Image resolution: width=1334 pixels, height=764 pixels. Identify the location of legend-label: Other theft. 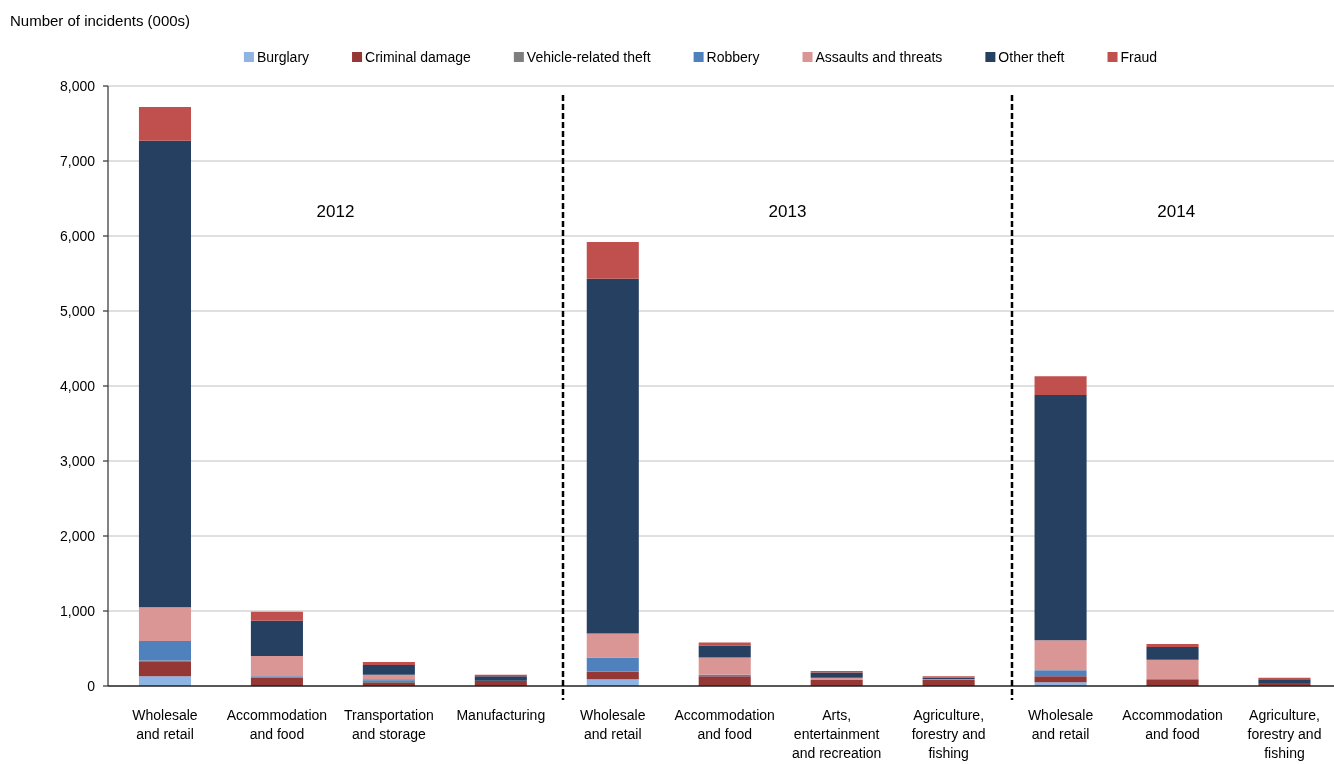
(1031, 56).